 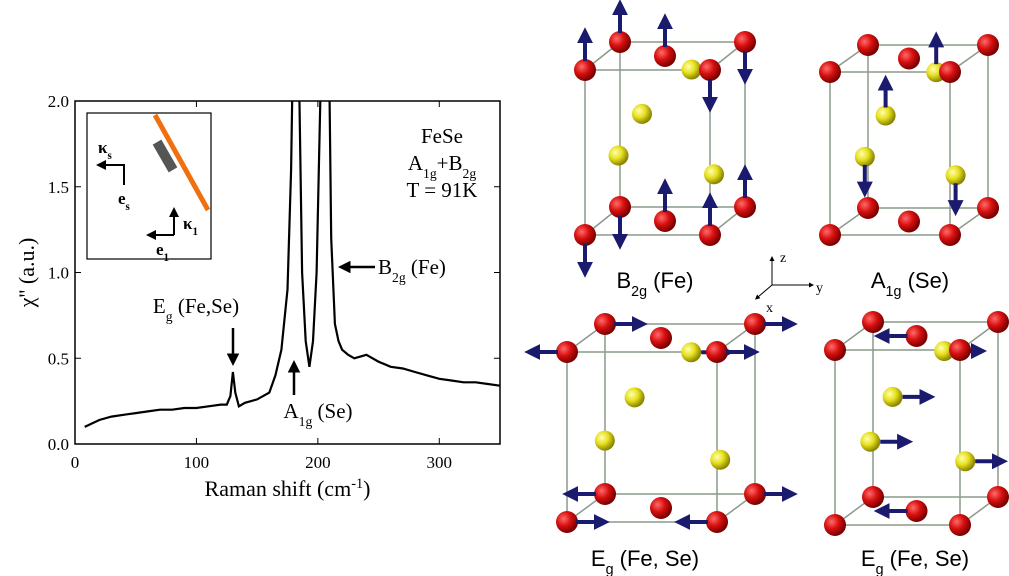 I want to click on axis-name: x, so click(x=769, y=308).